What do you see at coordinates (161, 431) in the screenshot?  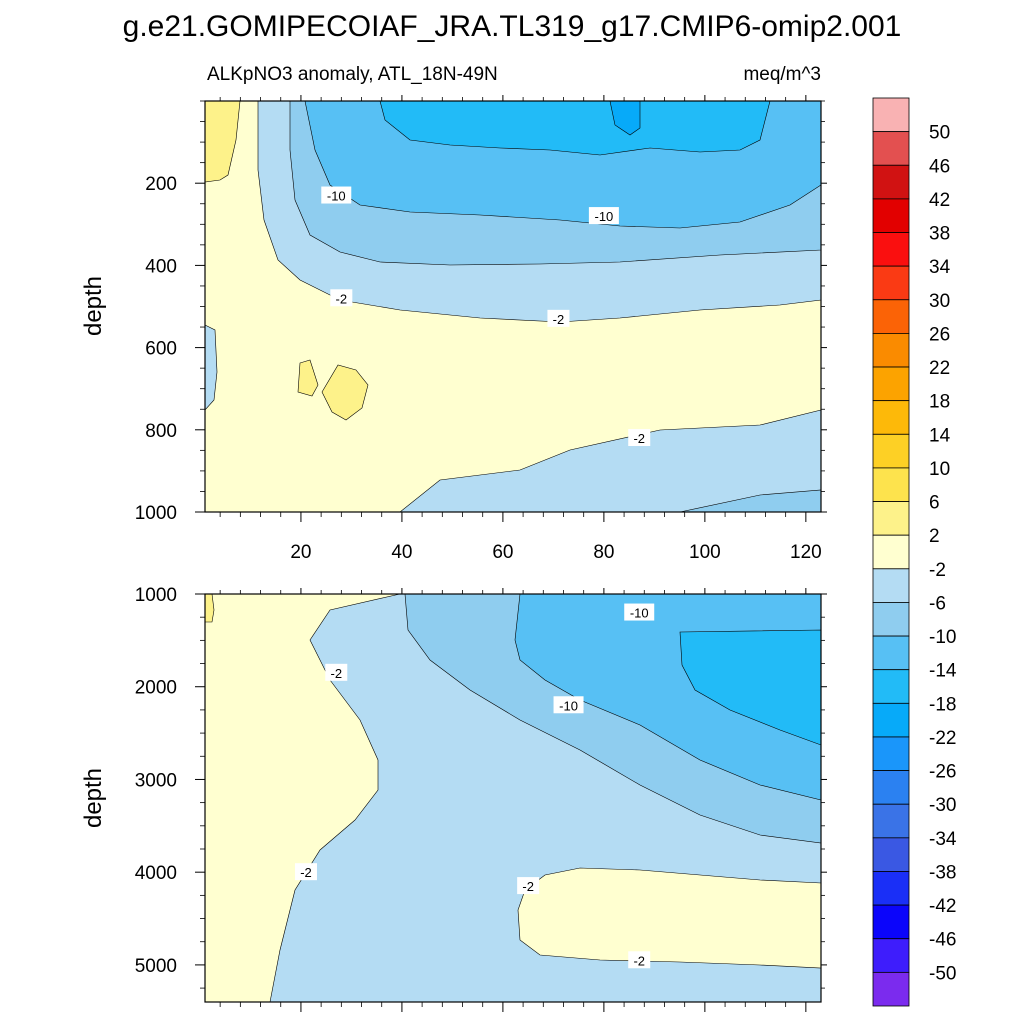 I see `y-tick-label: 800` at bounding box center [161, 431].